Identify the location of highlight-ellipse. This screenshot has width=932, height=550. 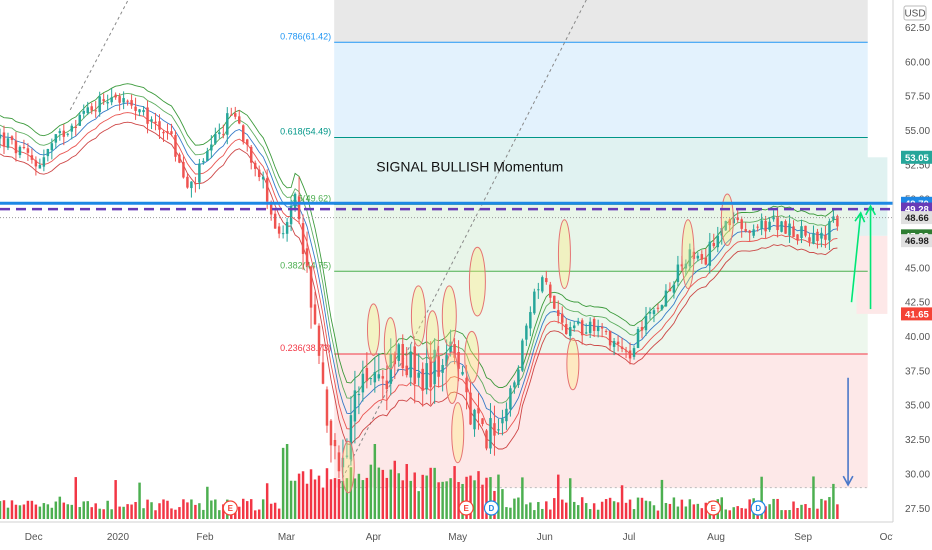
(458, 433).